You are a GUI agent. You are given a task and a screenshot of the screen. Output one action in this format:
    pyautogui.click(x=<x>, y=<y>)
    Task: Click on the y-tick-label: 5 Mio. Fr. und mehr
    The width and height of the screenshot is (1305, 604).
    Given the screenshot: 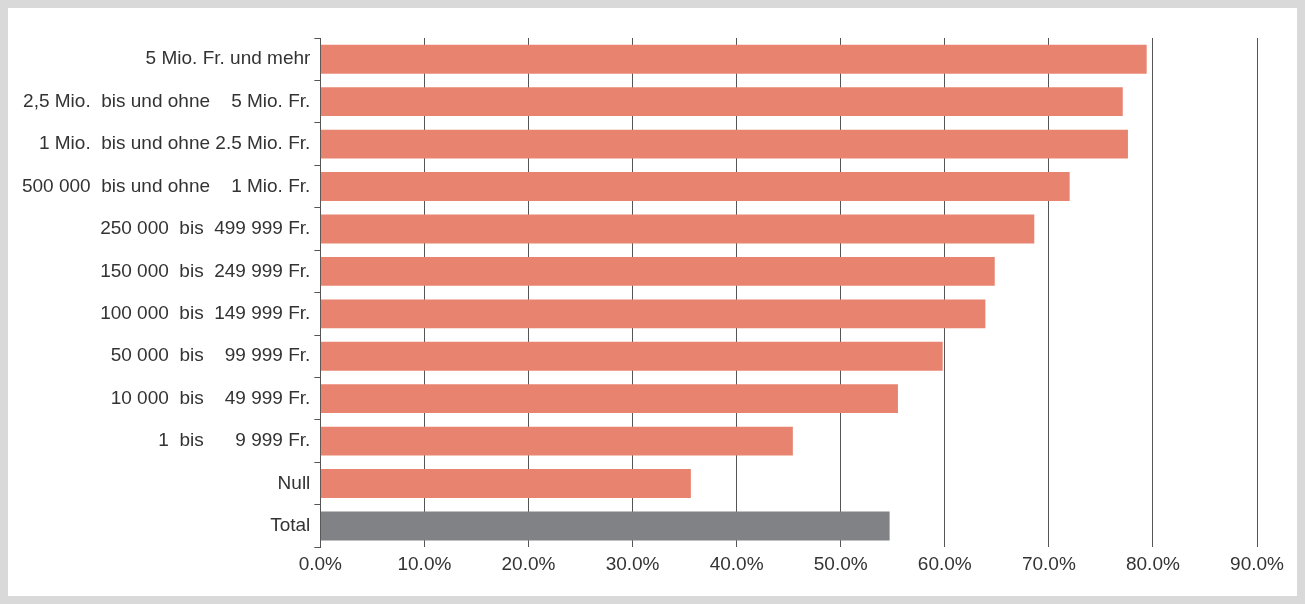 What is the action you would take?
    pyautogui.click(x=228, y=58)
    